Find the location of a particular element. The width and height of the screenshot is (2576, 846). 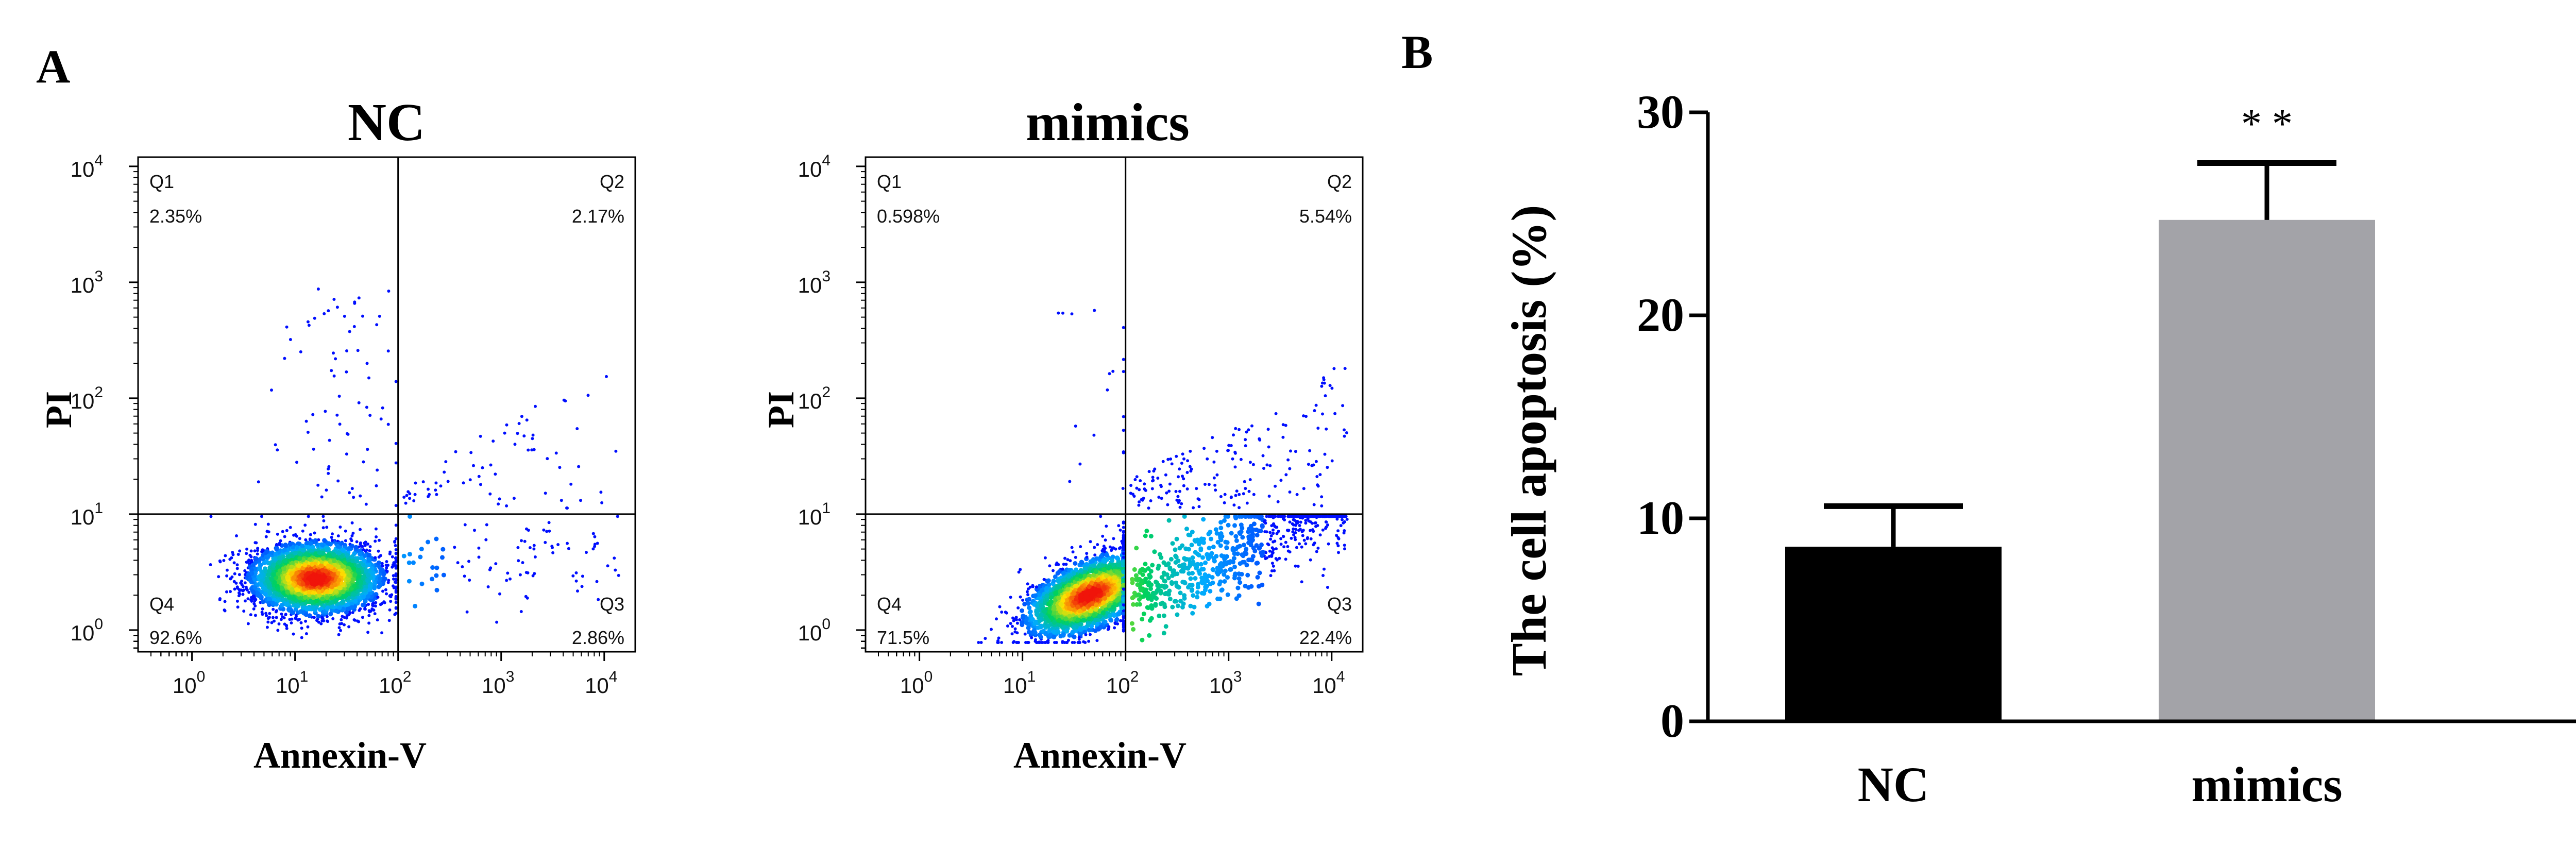

x-tick-exponent: 0 is located at coordinates (201, 676).